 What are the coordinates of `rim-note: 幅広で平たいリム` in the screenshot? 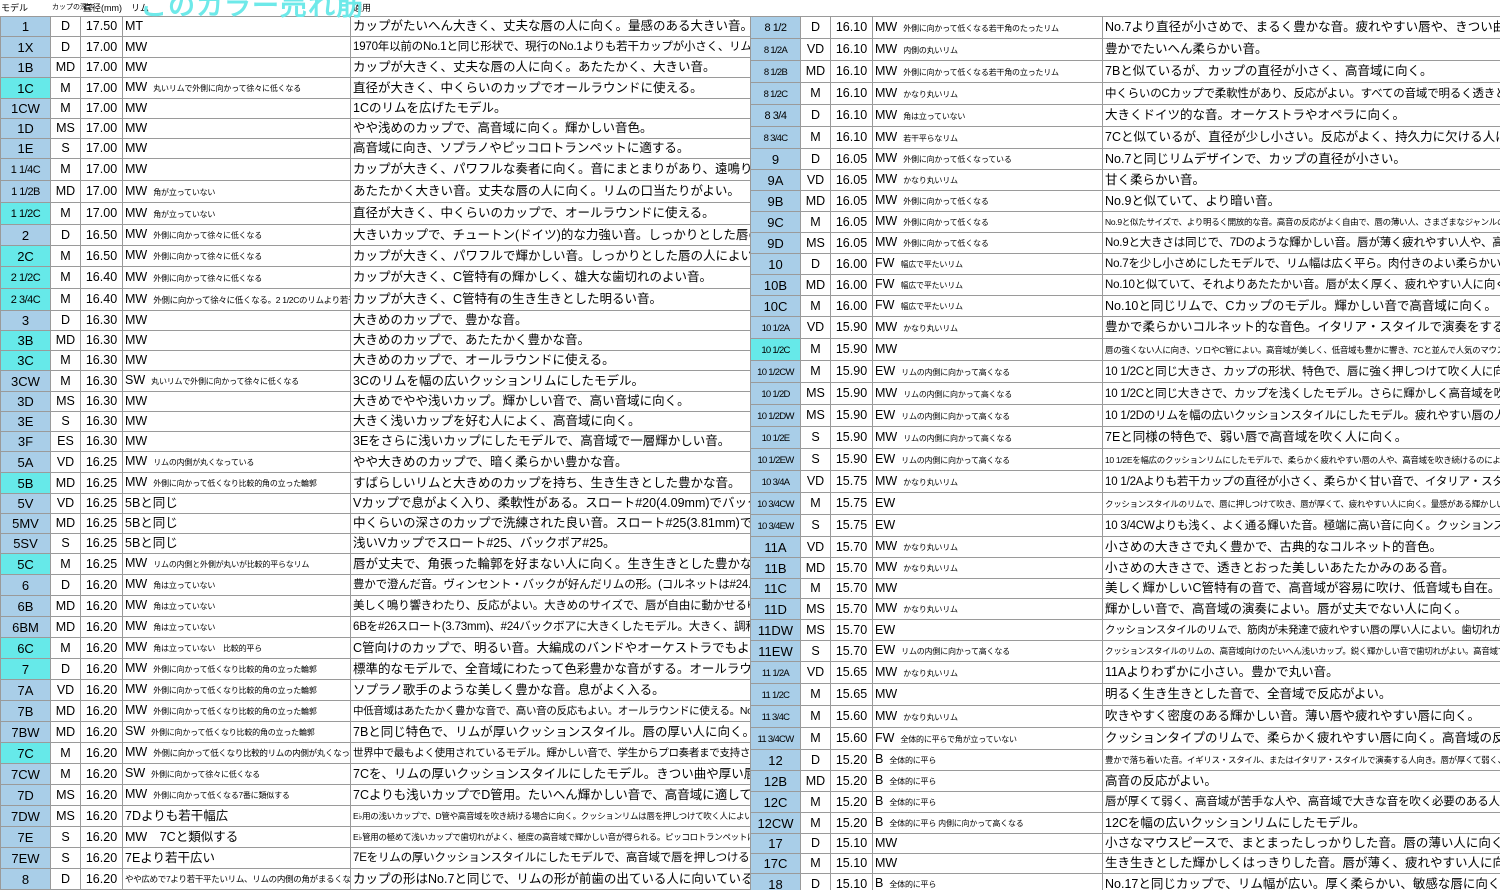 It's located at (931, 285).